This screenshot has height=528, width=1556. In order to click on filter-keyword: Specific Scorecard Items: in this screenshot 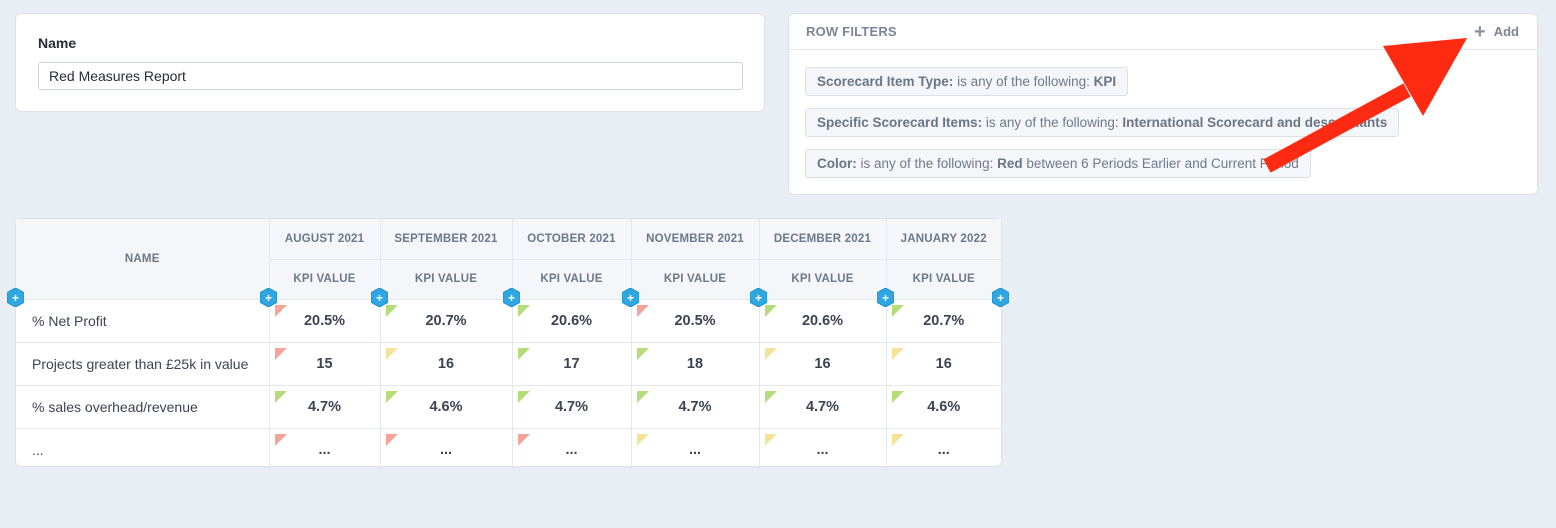, I will do `click(900, 122)`.